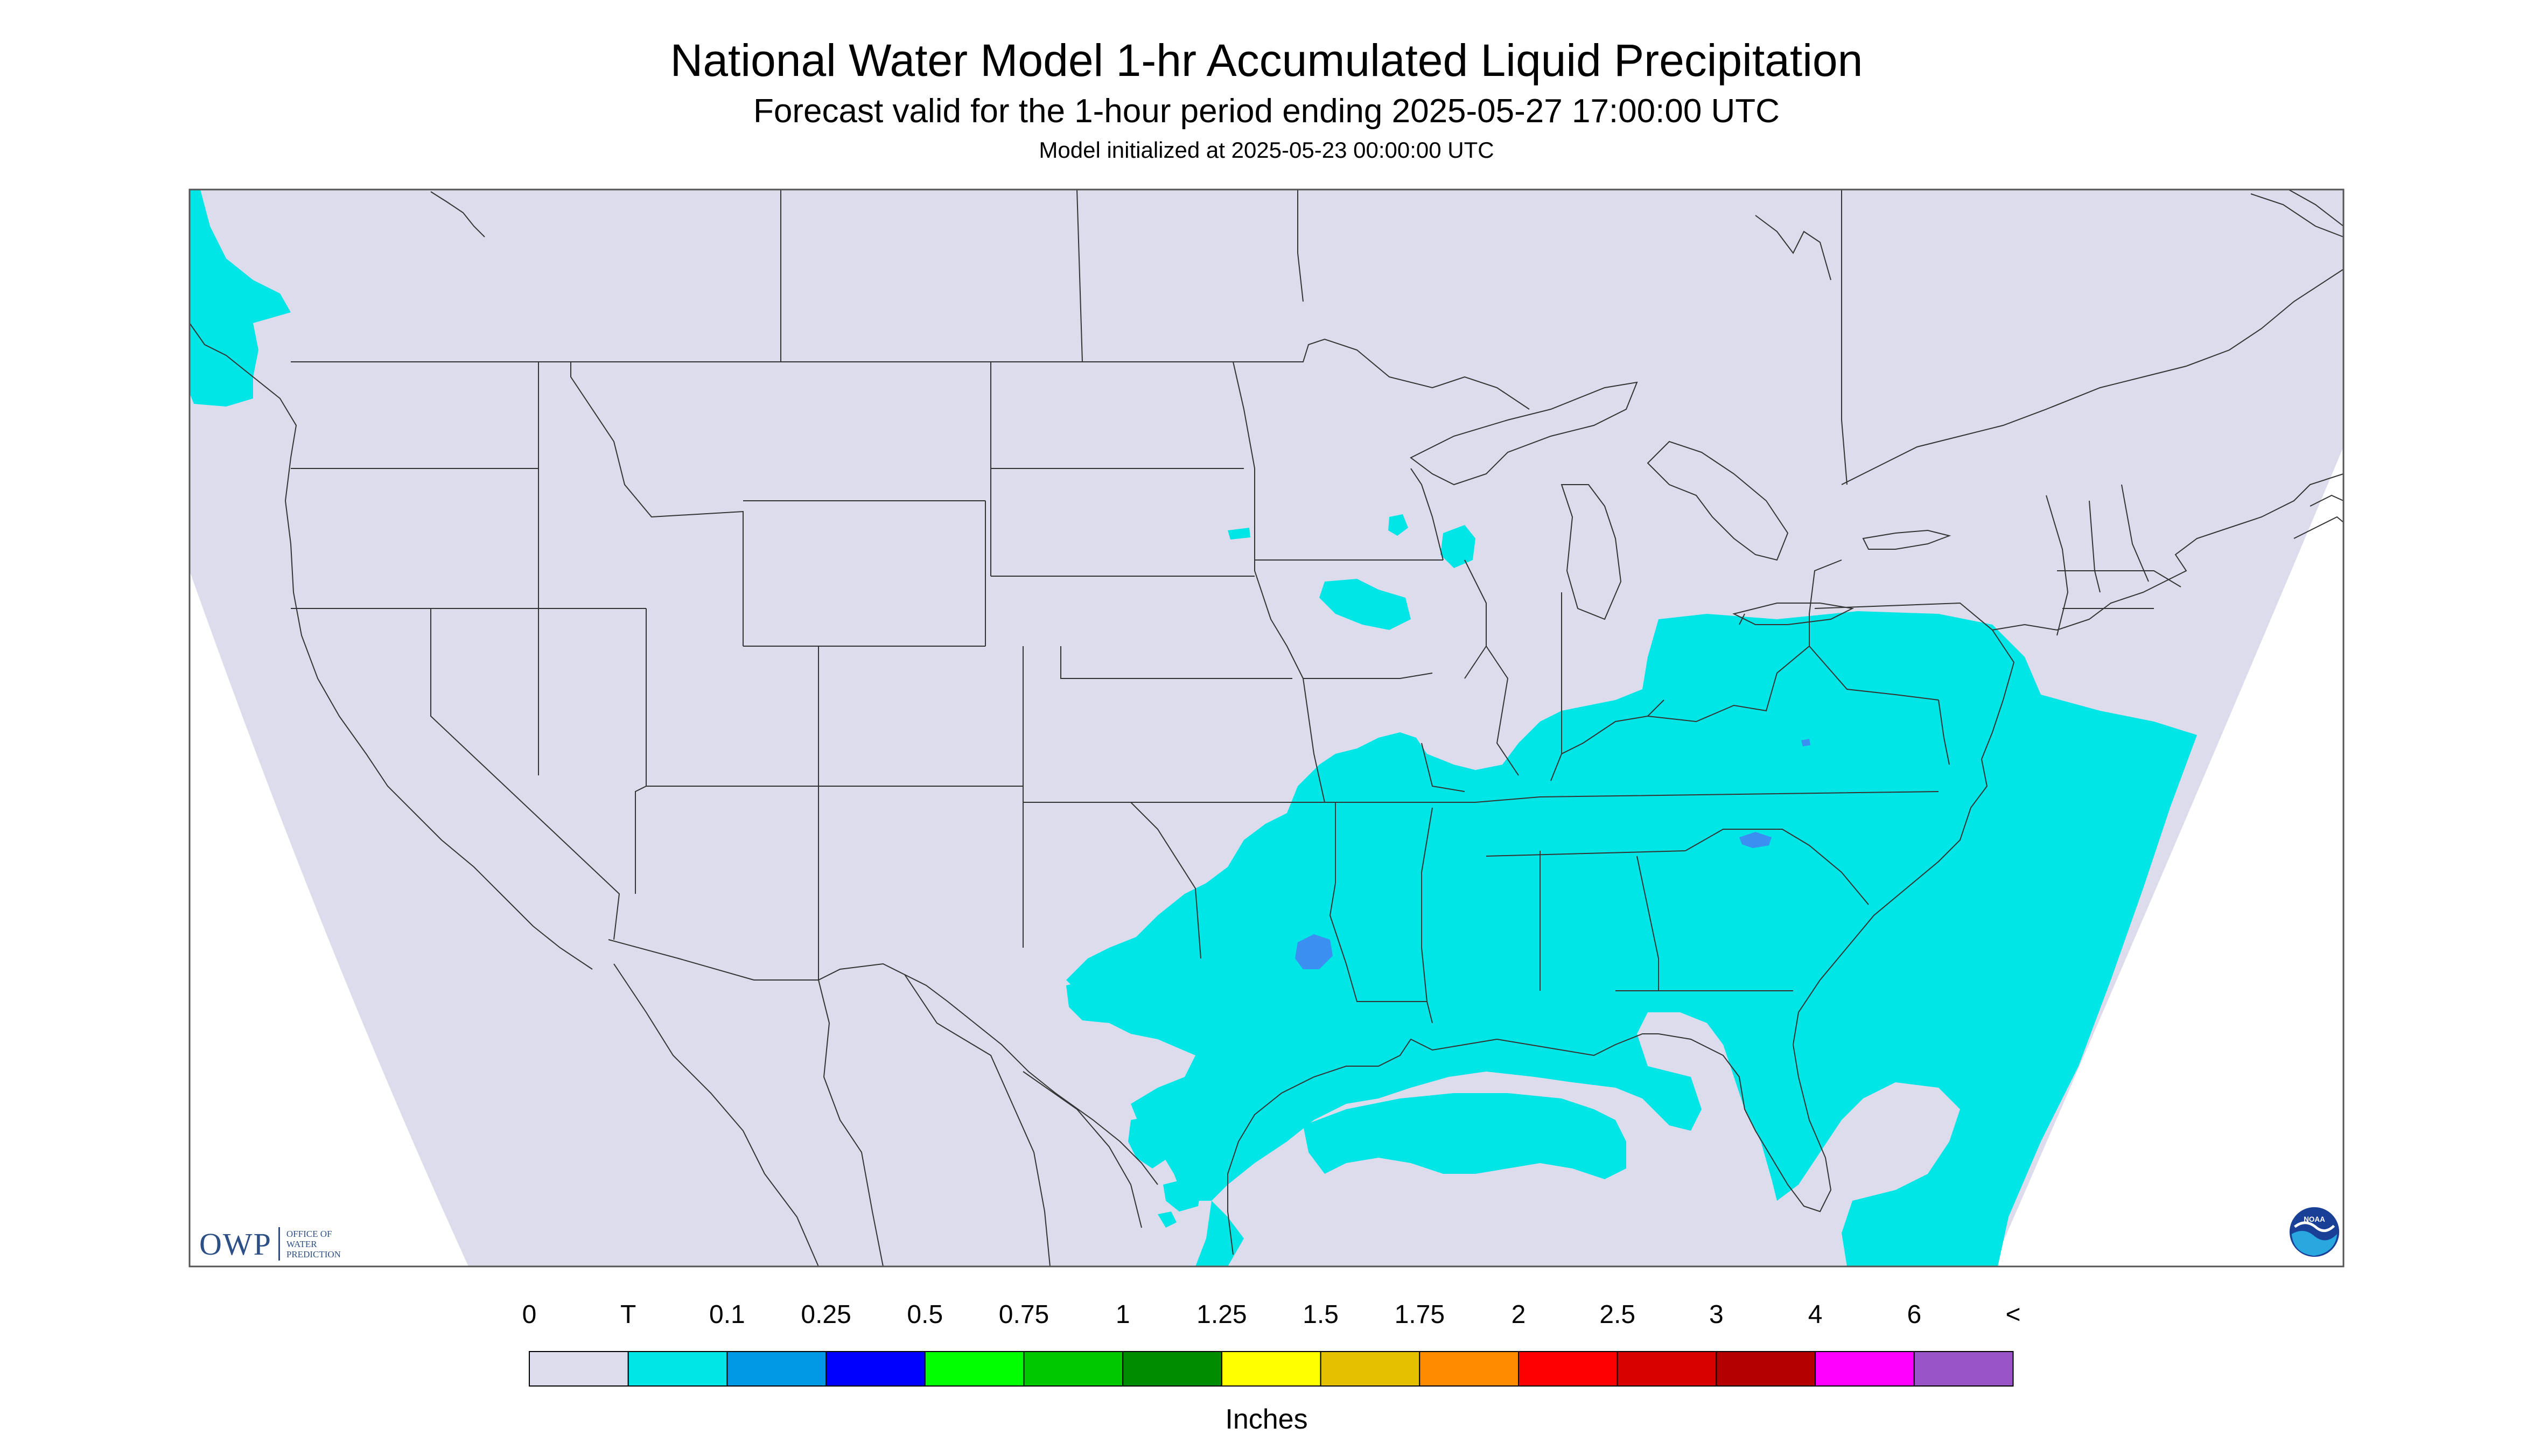  What do you see at coordinates (1915, 1314) in the screenshot?
I see `legend-tick-label: 6` at bounding box center [1915, 1314].